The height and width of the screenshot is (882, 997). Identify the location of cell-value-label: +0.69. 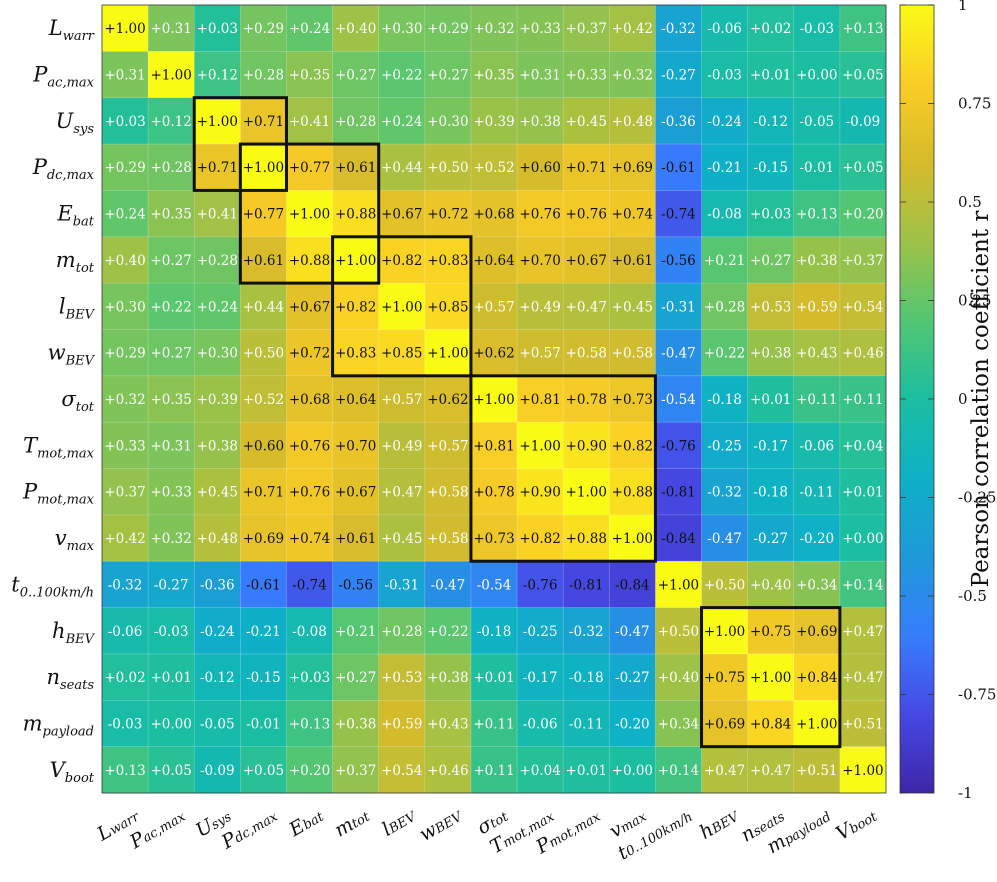
(263, 539).